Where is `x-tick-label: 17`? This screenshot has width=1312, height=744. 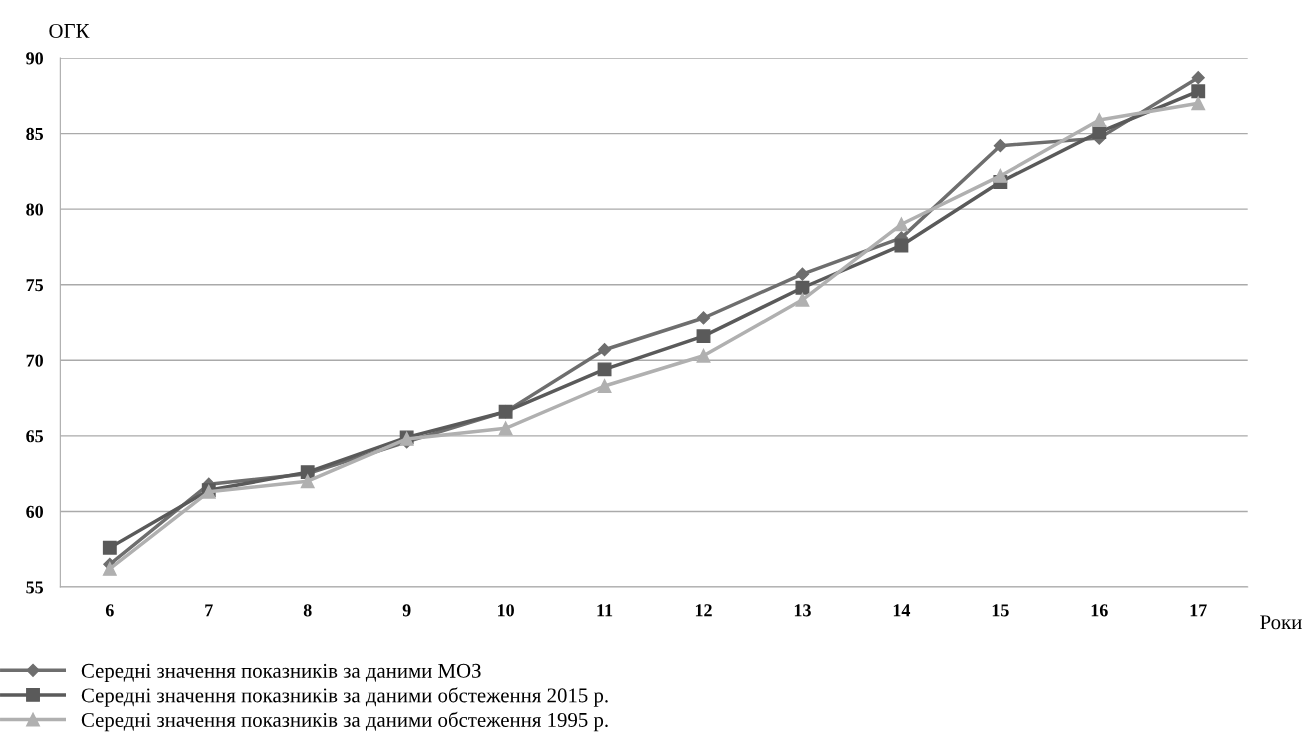
x-tick-label: 17 is located at coordinates (1198, 610).